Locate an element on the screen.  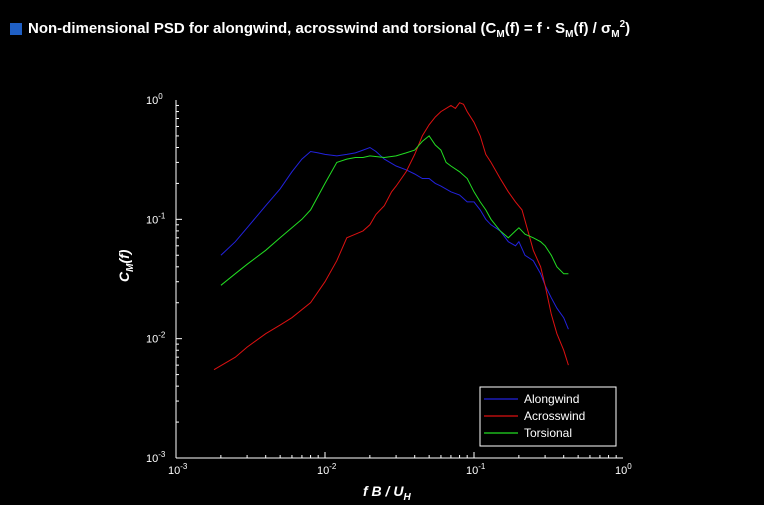
x-tick-label: 10⁰ is located at coordinates (623, 469).